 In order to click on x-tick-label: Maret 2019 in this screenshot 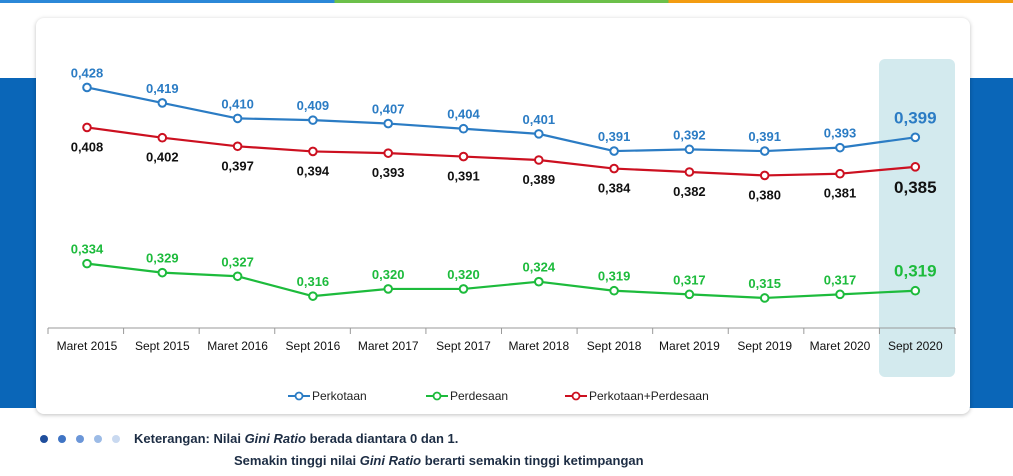, I will do `click(689, 346)`.